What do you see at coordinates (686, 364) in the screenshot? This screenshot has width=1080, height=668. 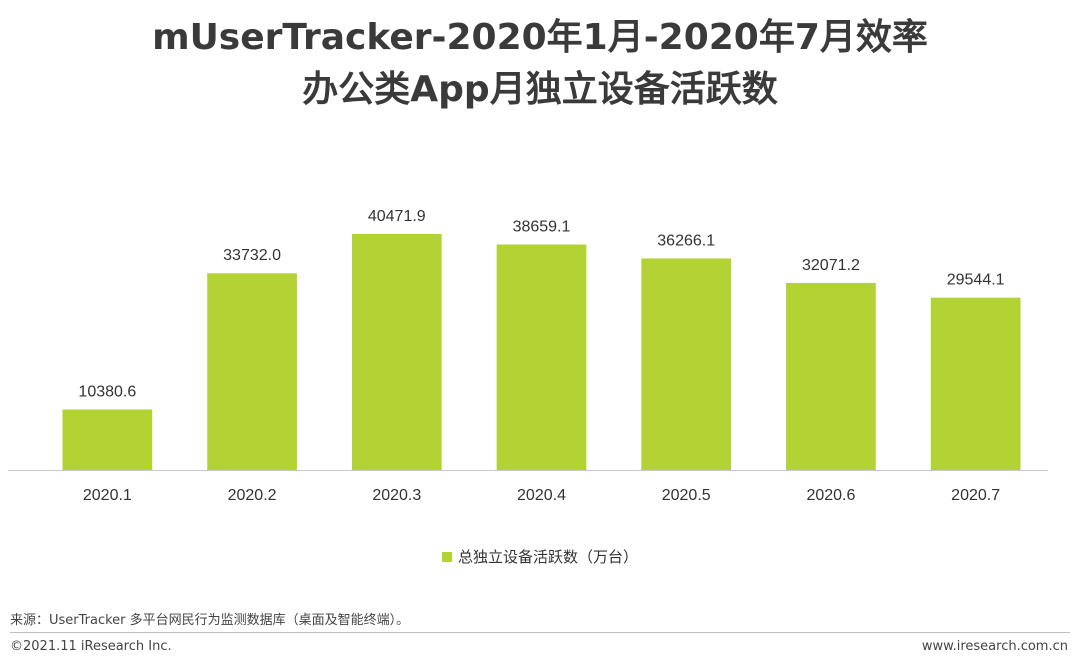 I see `bar-2020.5` at bounding box center [686, 364].